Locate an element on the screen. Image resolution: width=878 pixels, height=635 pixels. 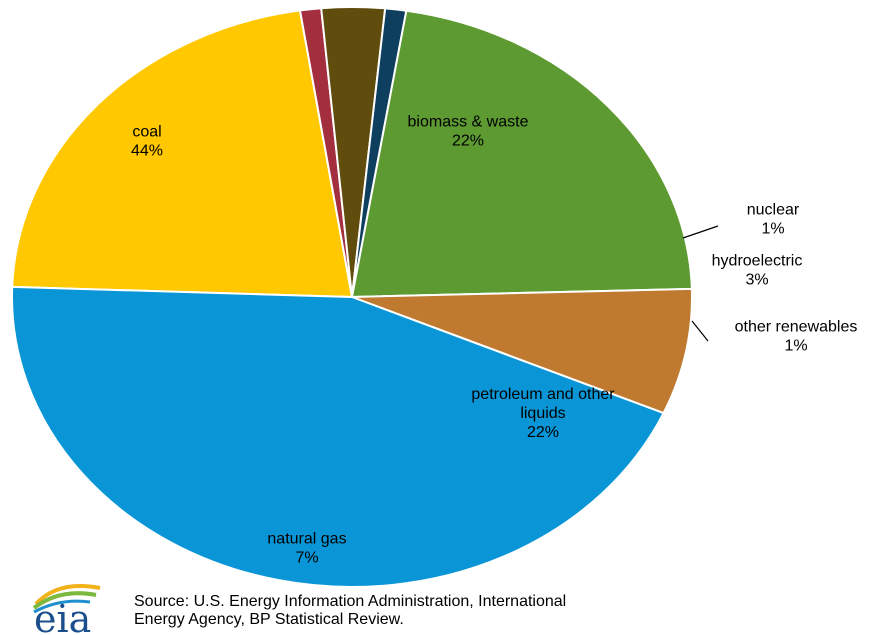
slice-name-label-3: other renewables is located at coordinates (796, 327).